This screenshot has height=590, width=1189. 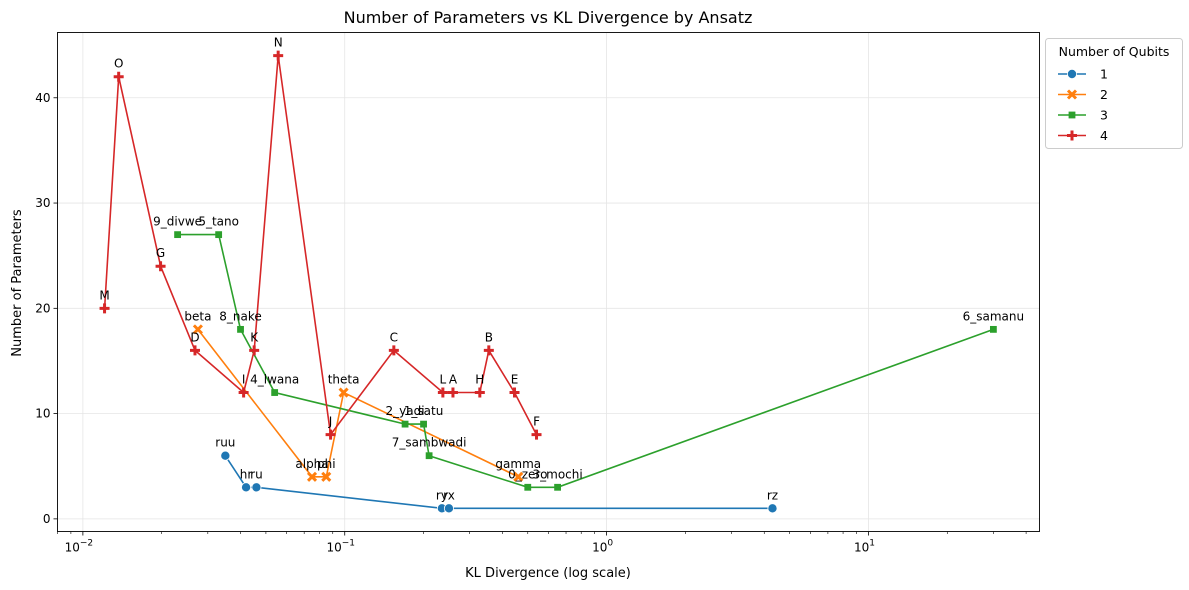 I want to click on y-tick-label: 40, so click(x=42, y=98).